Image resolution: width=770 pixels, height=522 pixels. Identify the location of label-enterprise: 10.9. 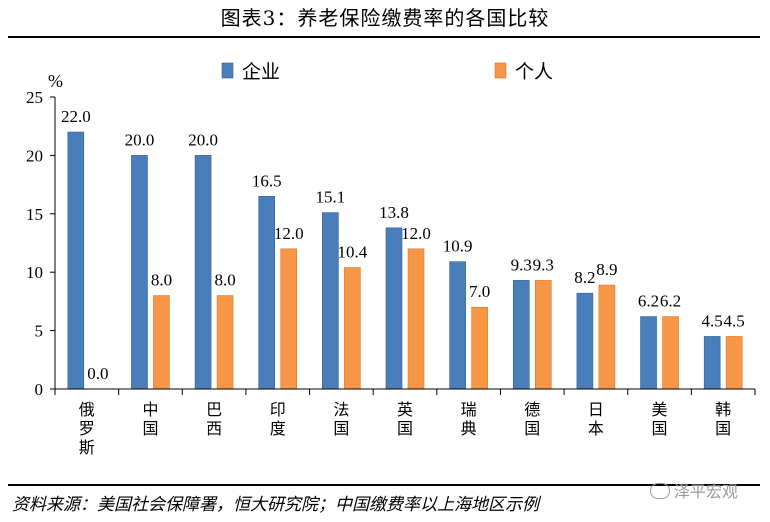
(458, 246).